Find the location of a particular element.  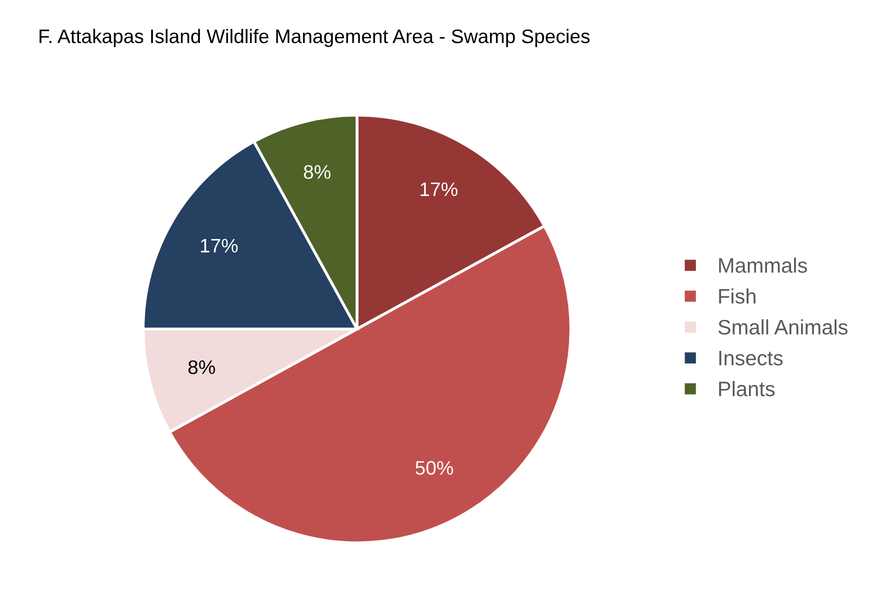

legend-label: Small Animals is located at coordinates (783, 327).